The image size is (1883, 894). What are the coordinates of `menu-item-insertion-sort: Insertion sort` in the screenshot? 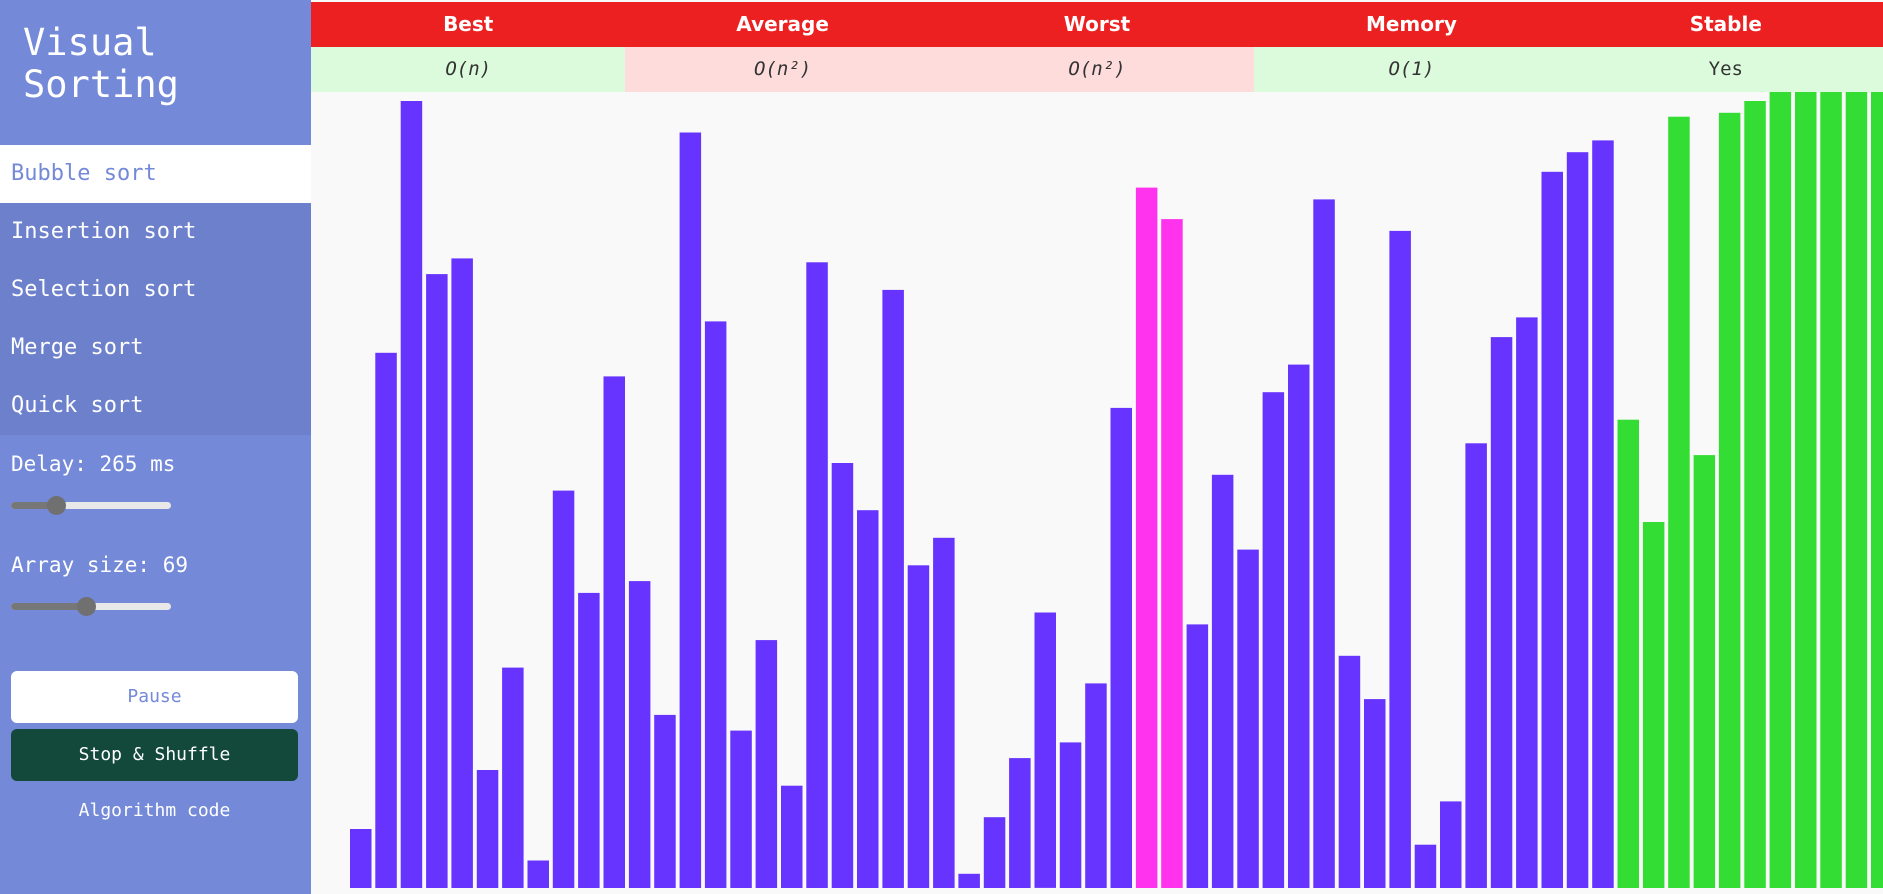 It's located at (155, 232).